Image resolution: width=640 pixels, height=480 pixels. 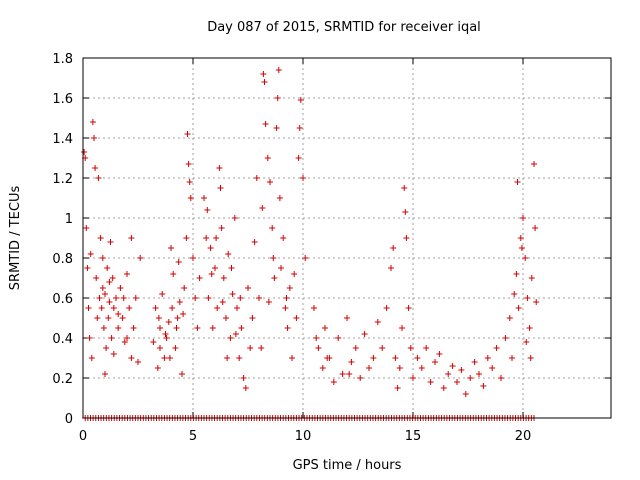 I want to click on y-tick-label: 0.8, so click(x=62, y=259).